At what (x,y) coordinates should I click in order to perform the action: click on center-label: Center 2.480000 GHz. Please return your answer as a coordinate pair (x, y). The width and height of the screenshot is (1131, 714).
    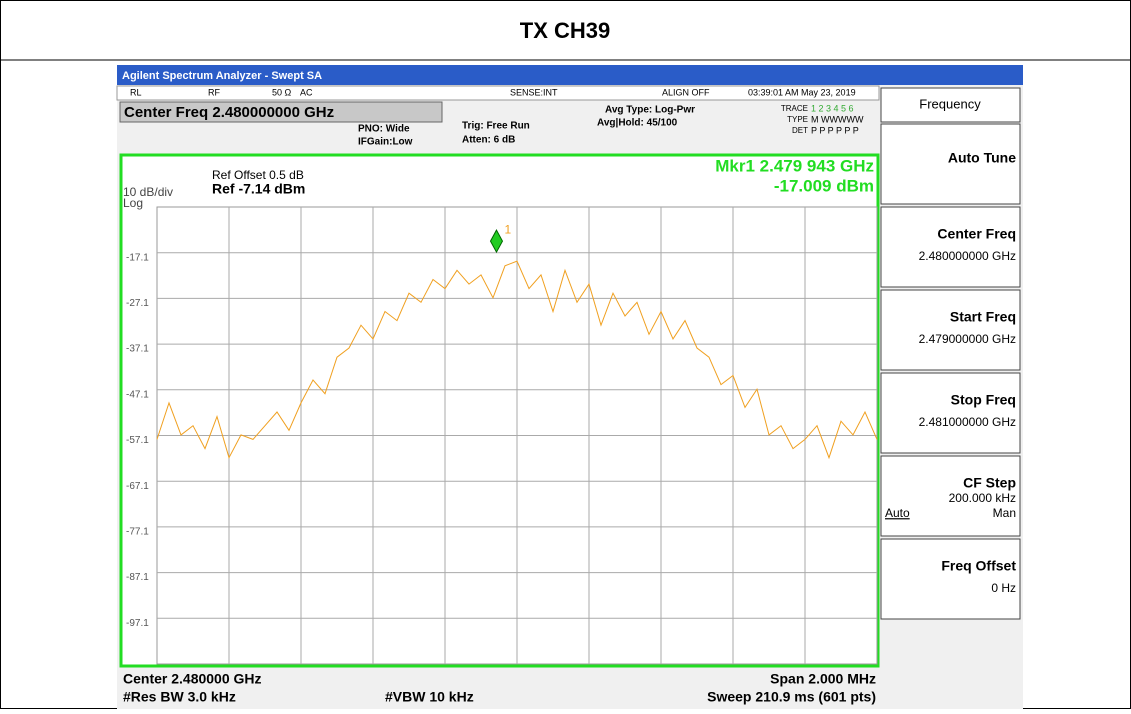
    Looking at the image, I should click on (192, 679).